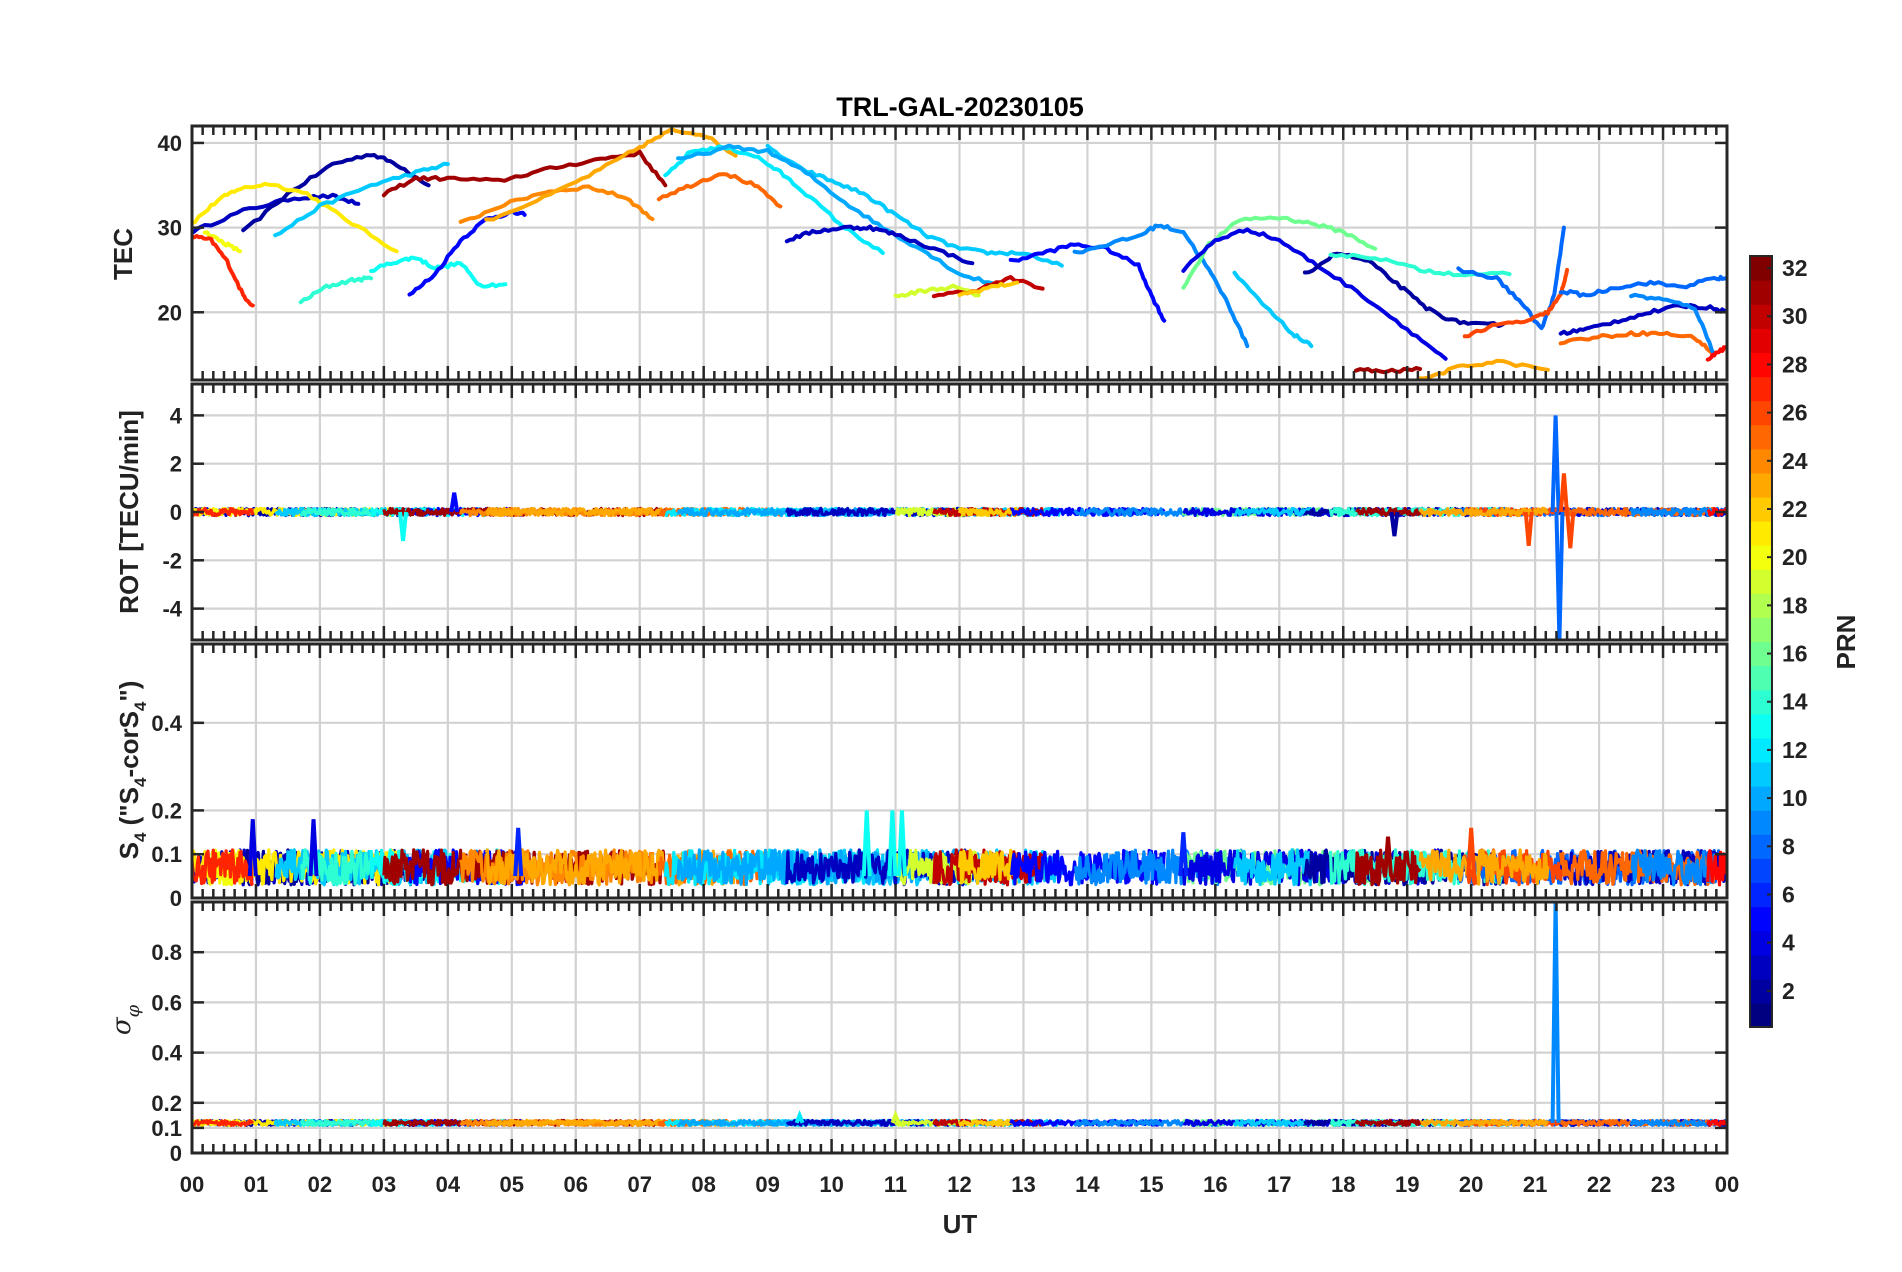  Describe the element at coordinates (639, 1184) in the screenshot. I see `x-tick-label: 07` at that location.